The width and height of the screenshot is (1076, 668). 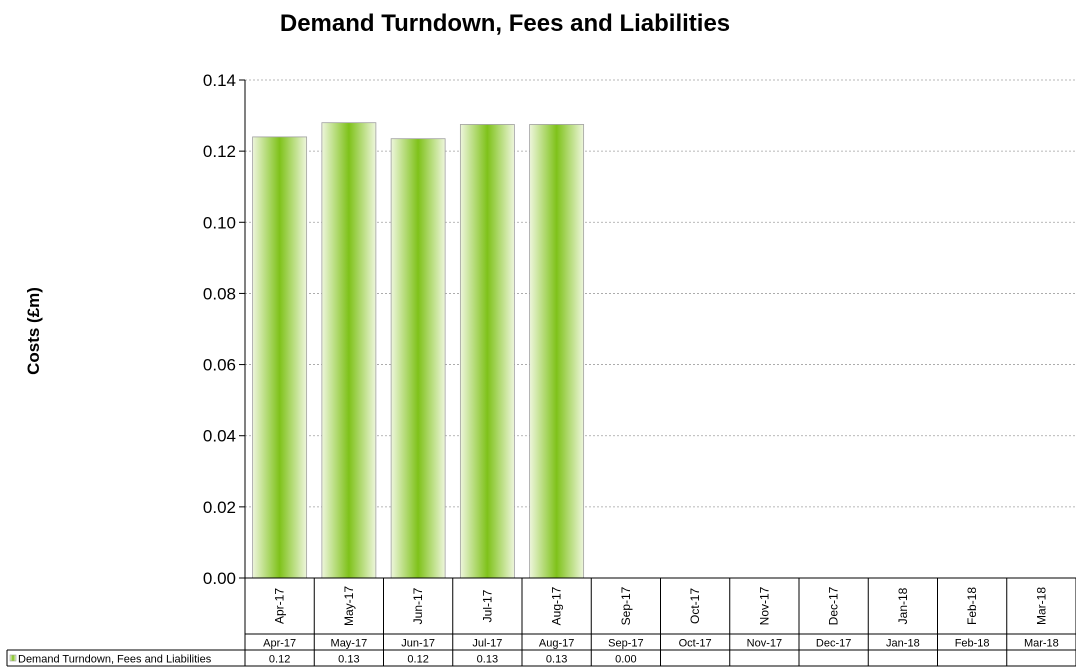 I want to click on table-header-cell: Mar-18, so click(x=1041, y=644).